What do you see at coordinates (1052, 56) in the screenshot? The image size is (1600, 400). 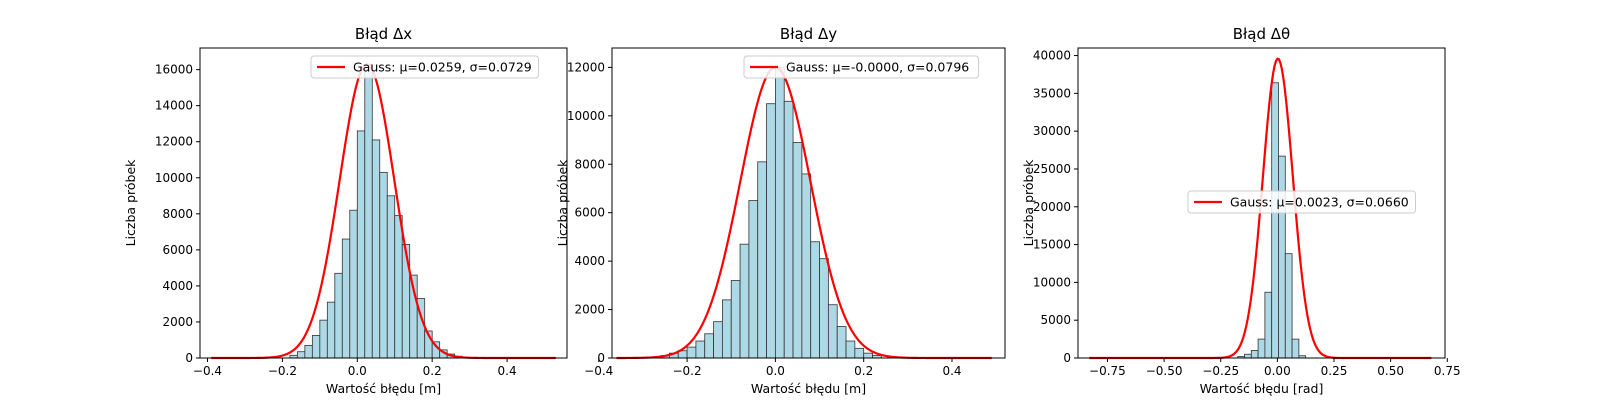 I see `y-tick-label: 40000` at bounding box center [1052, 56].